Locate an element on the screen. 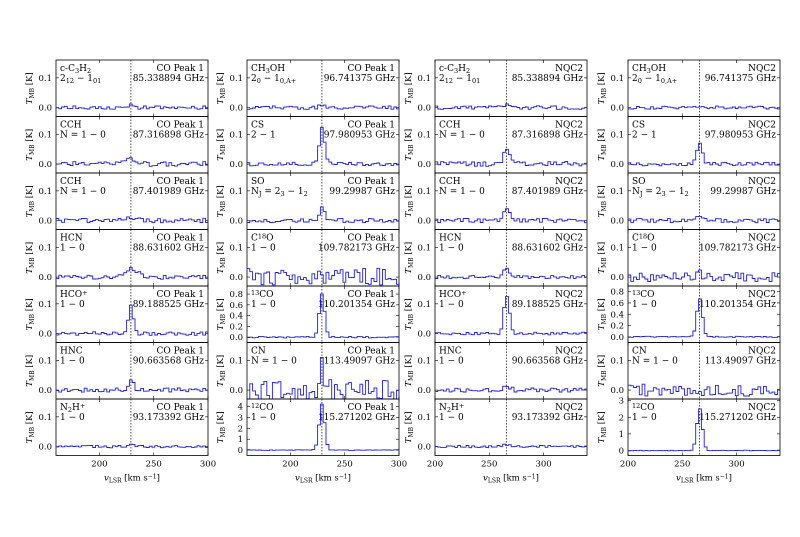 This screenshot has height=537, width=800. transition-label: 20 − 10,A+ is located at coordinates (273, 79).